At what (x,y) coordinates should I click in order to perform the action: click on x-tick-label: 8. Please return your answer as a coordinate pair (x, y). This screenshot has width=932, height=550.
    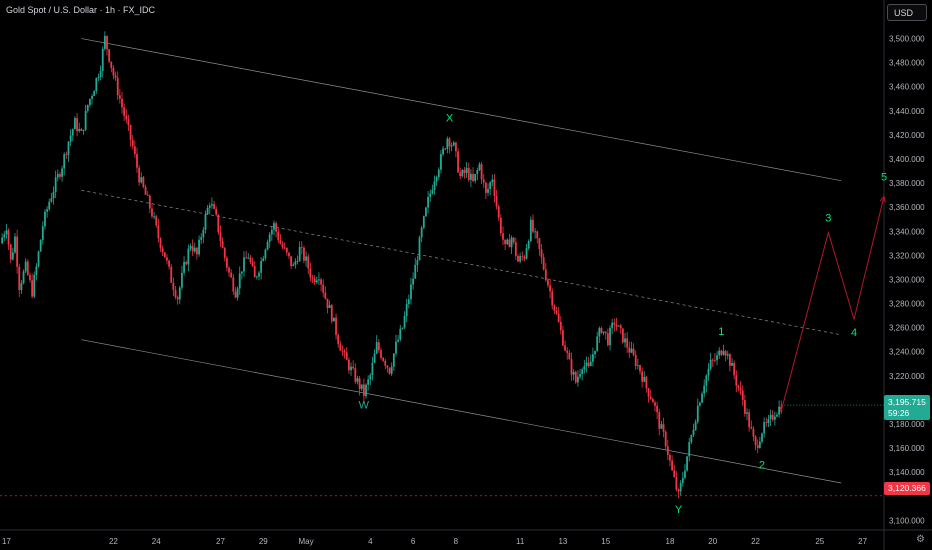
    Looking at the image, I should click on (456, 541).